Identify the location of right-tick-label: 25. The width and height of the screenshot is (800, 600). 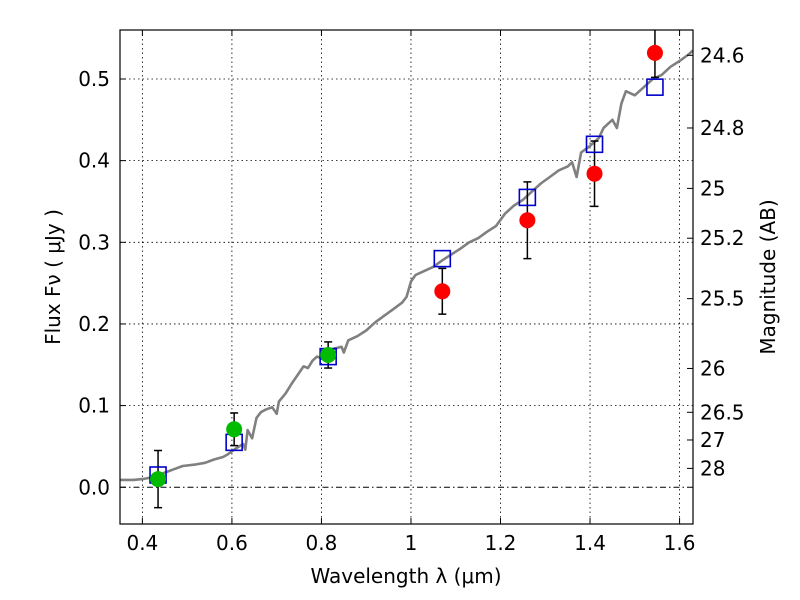
(712, 188).